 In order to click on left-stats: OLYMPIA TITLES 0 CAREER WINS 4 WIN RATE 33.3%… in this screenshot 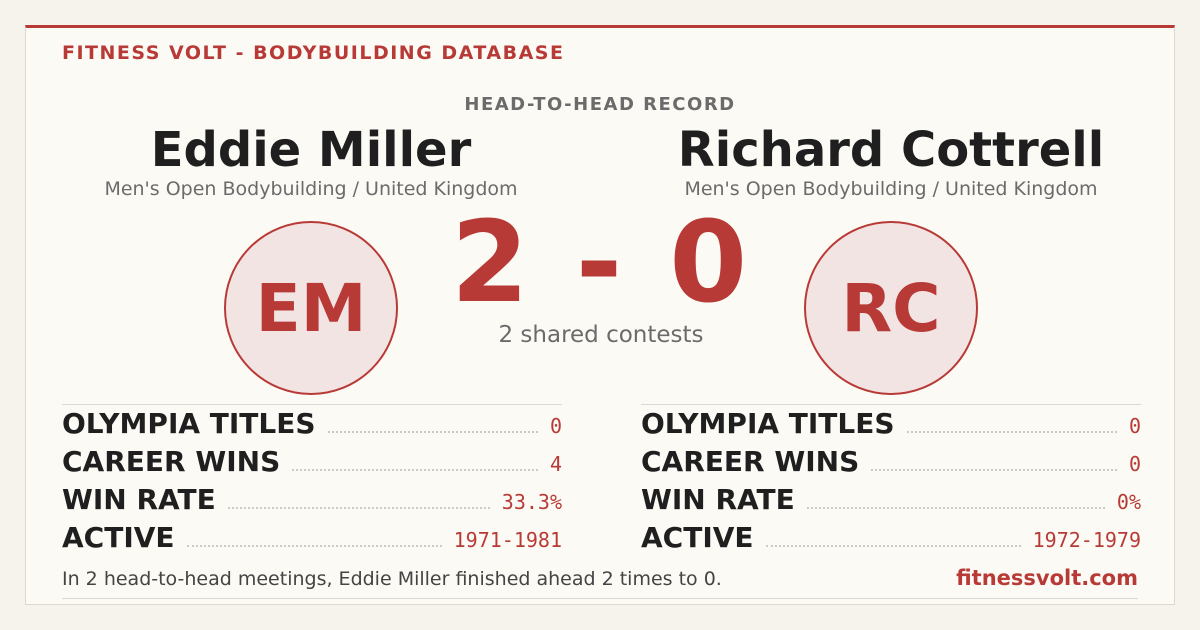, I will do `click(312, 480)`.